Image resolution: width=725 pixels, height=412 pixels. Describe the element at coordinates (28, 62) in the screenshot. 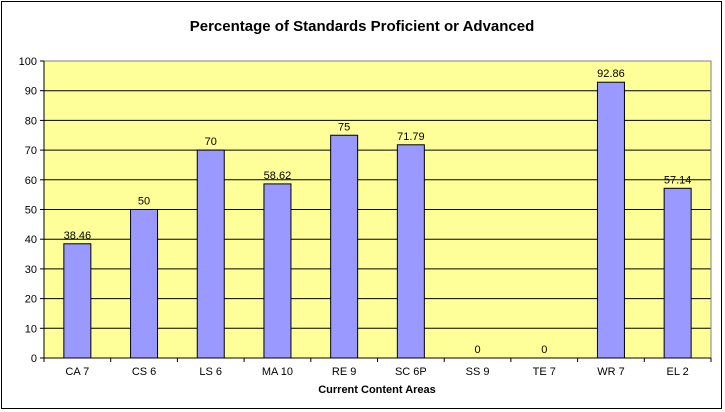

I see `y-tick-label: 100` at that location.